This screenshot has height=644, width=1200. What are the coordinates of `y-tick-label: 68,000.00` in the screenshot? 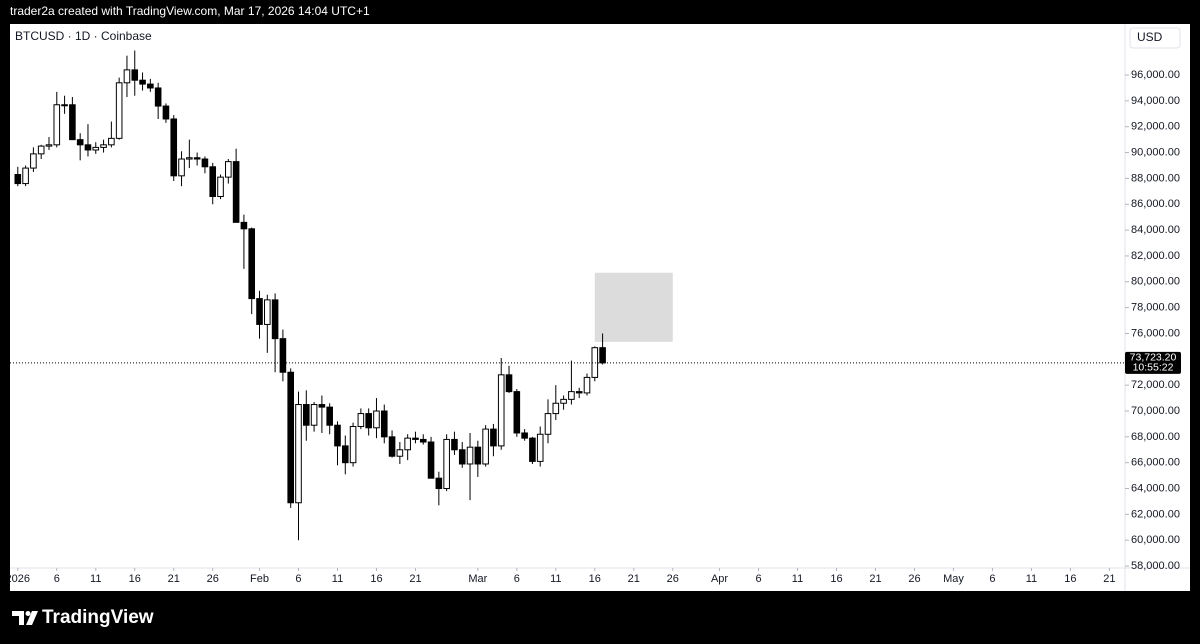 It's located at (1155, 437).